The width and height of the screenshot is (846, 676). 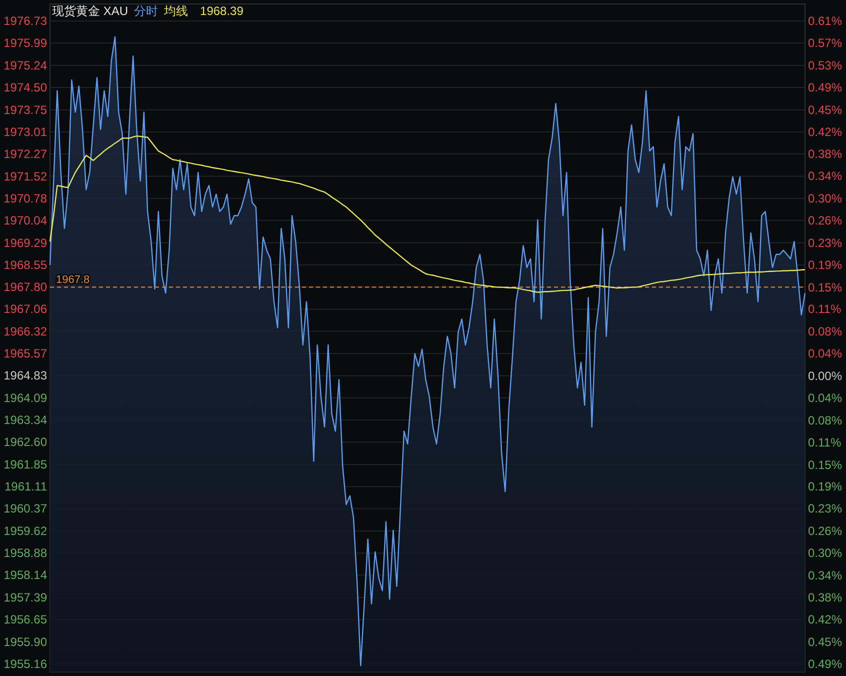 I want to click on ref-line-label: 1967.8, so click(x=73, y=280).